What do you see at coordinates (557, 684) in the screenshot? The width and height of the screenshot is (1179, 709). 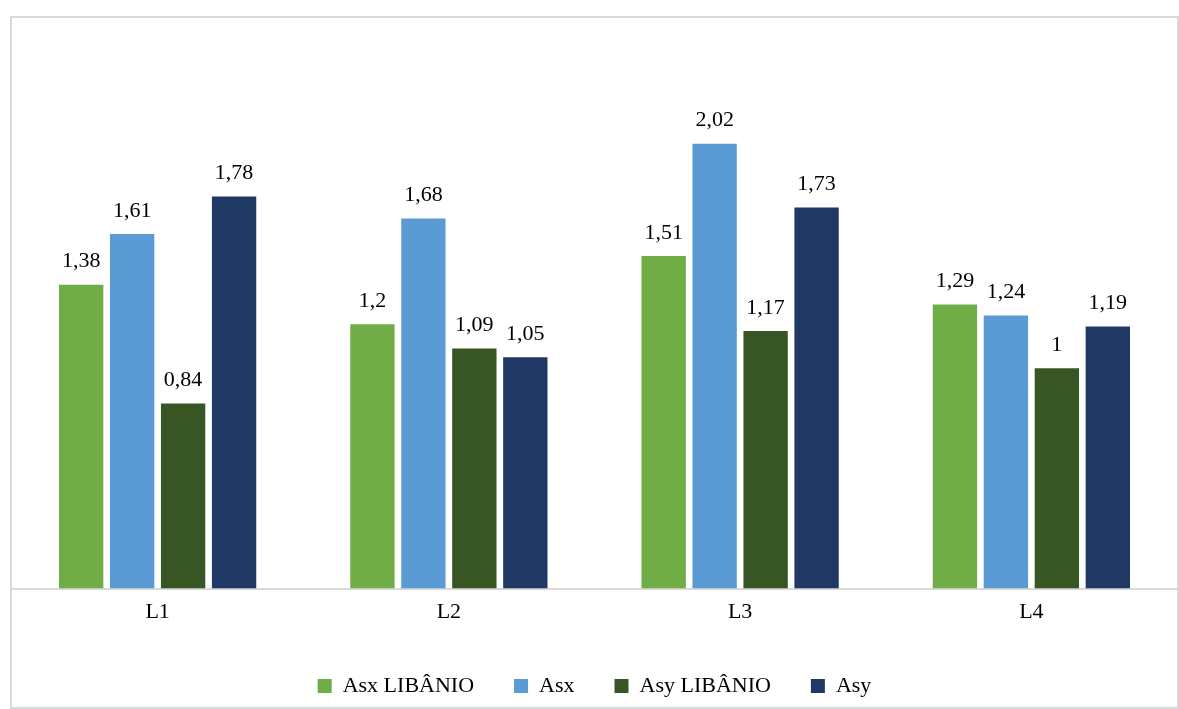 I see `legend-label: Asx` at bounding box center [557, 684].